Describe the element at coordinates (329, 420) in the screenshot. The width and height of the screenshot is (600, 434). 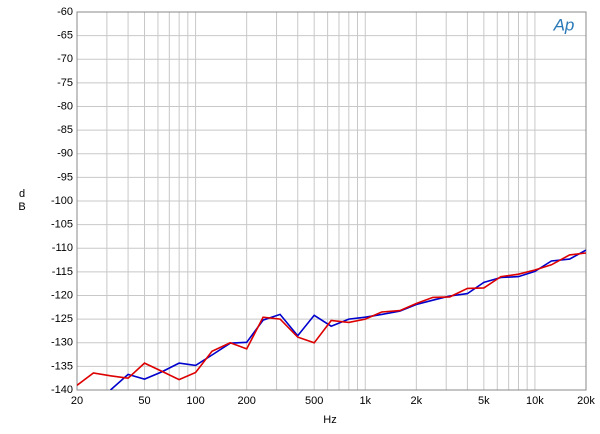
I see `x-axis-label: Hz` at that location.